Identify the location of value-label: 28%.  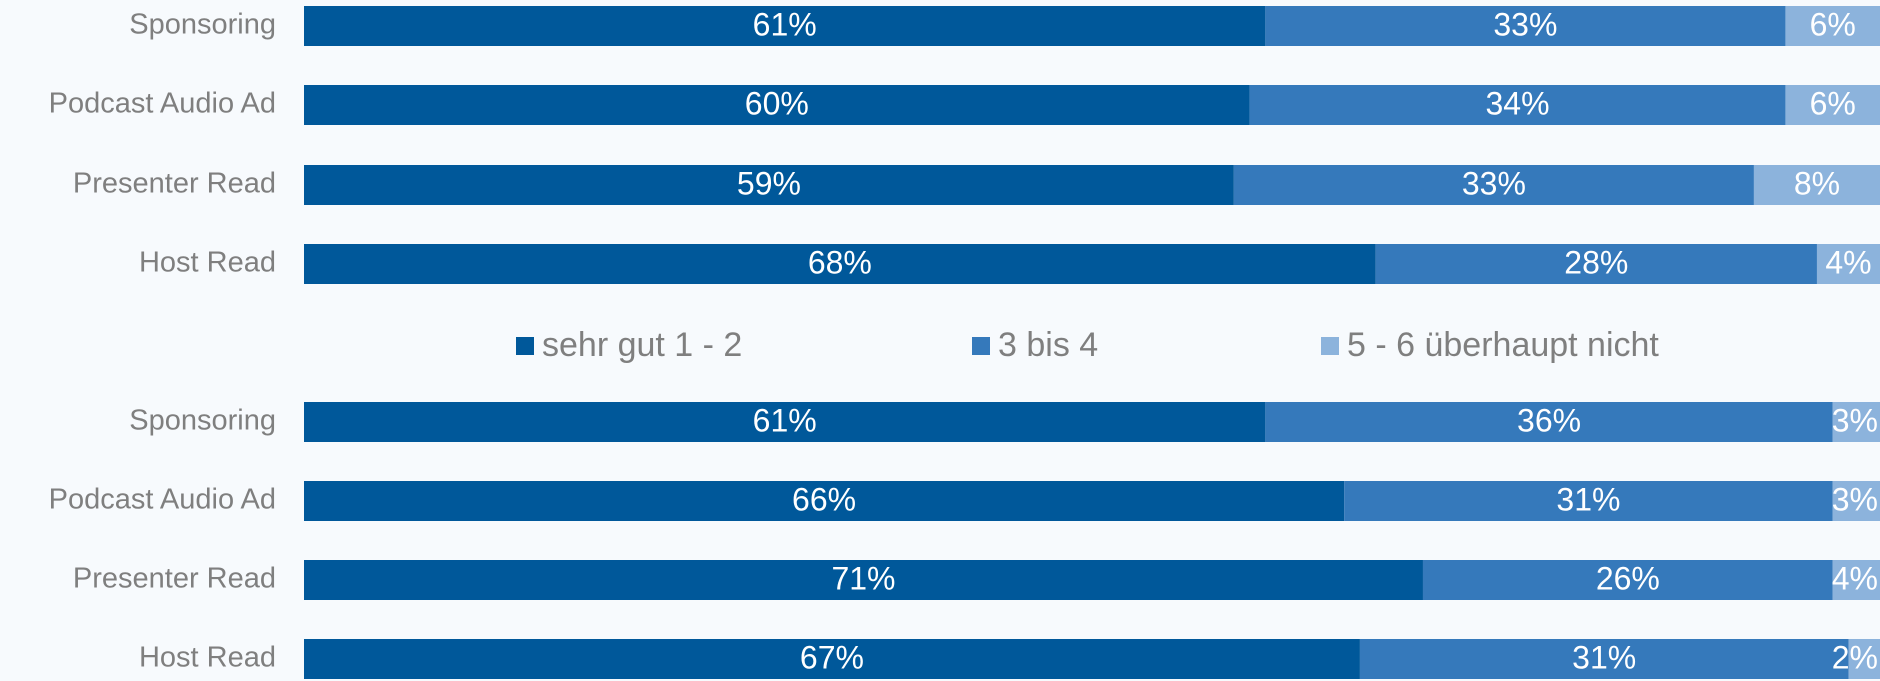
(1596, 262).